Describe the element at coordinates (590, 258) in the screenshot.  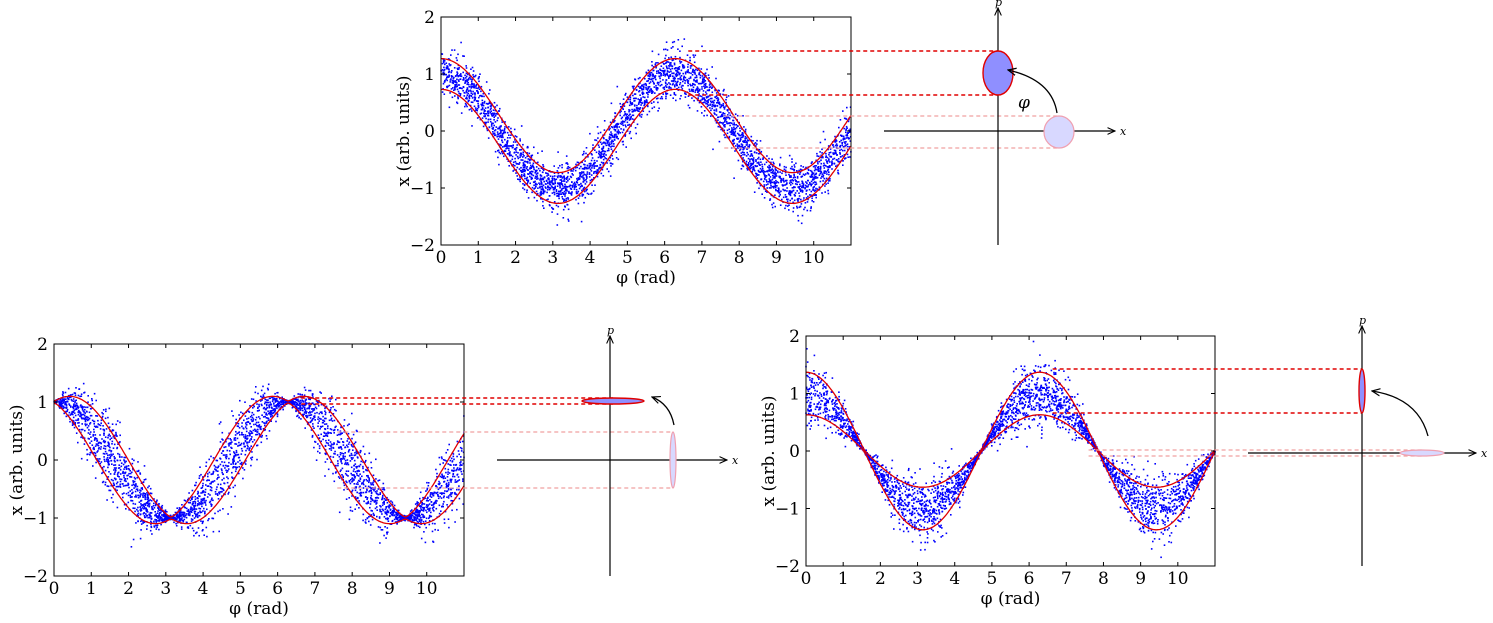
I see `x-tick-label: 4` at that location.